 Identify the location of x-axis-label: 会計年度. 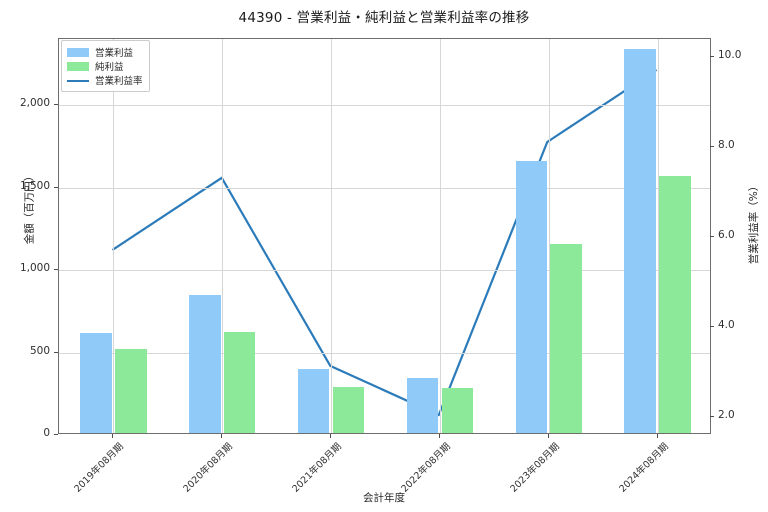
(384, 498).